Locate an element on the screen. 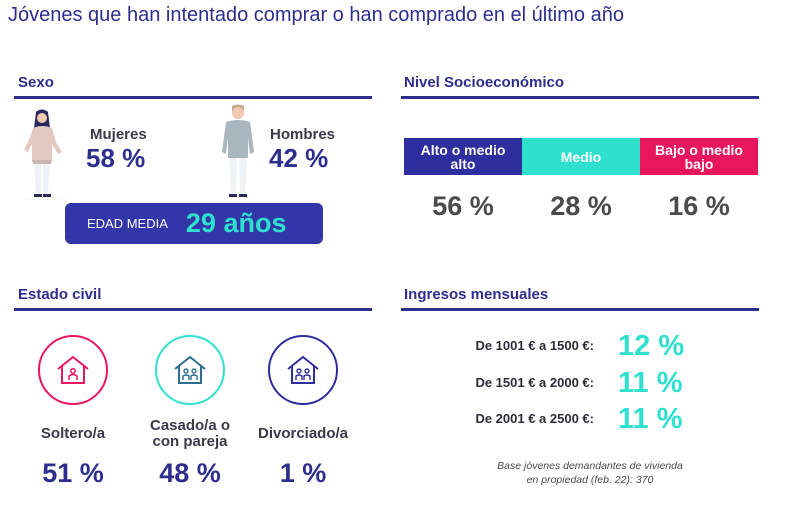 The height and width of the screenshot is (520, 788). civil-single-label: Soltero/a is located at coordinates (73, 433).